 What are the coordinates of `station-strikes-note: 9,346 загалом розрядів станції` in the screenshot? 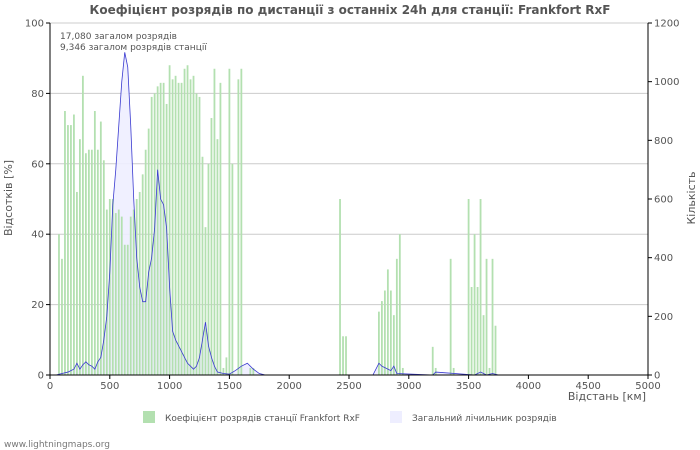 It's located at (133, 48).